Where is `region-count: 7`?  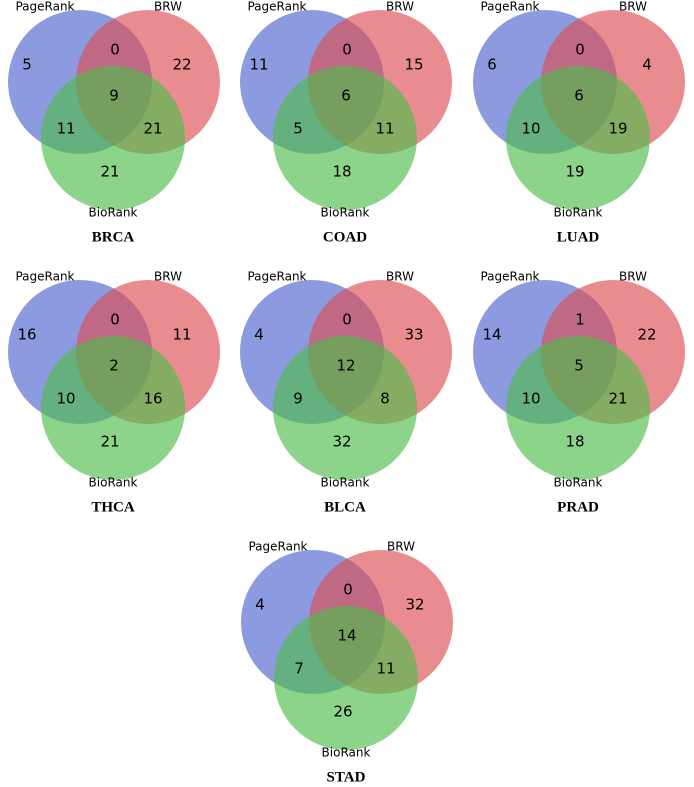
region-count: 7 is located at coordinates (299, 669).